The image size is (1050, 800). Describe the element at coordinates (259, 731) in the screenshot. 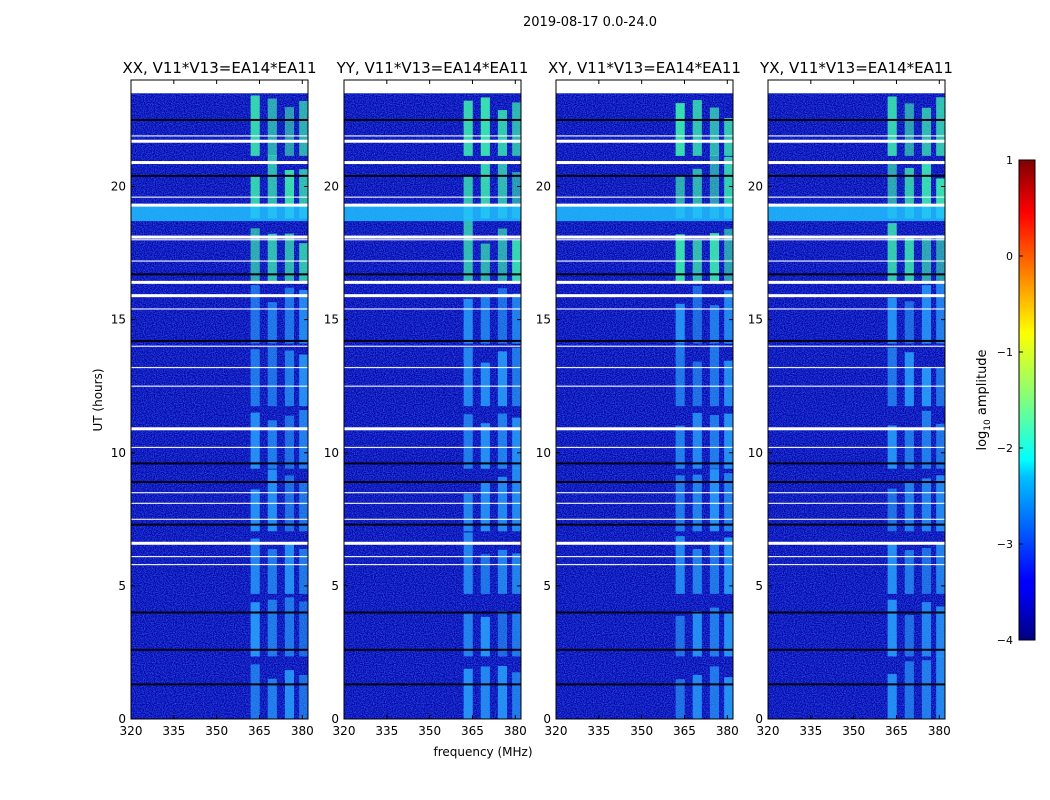

I see `x-tick-label: 365` at that location.